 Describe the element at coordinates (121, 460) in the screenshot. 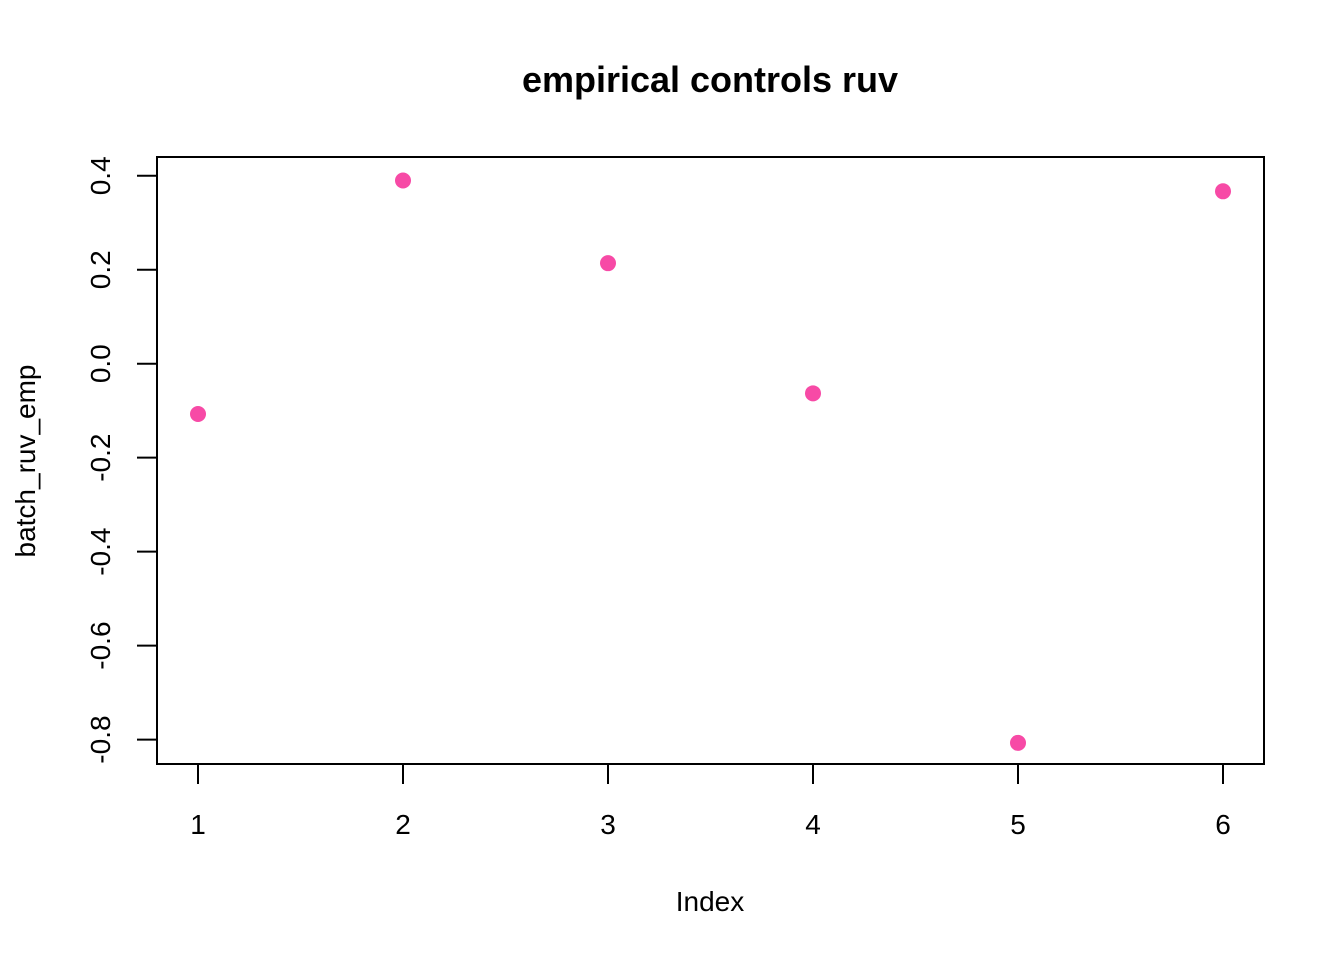

I see `y-axis: -0.8 -0.6 -0.4 -0.2 0.0 0.2 0.4` at that location.